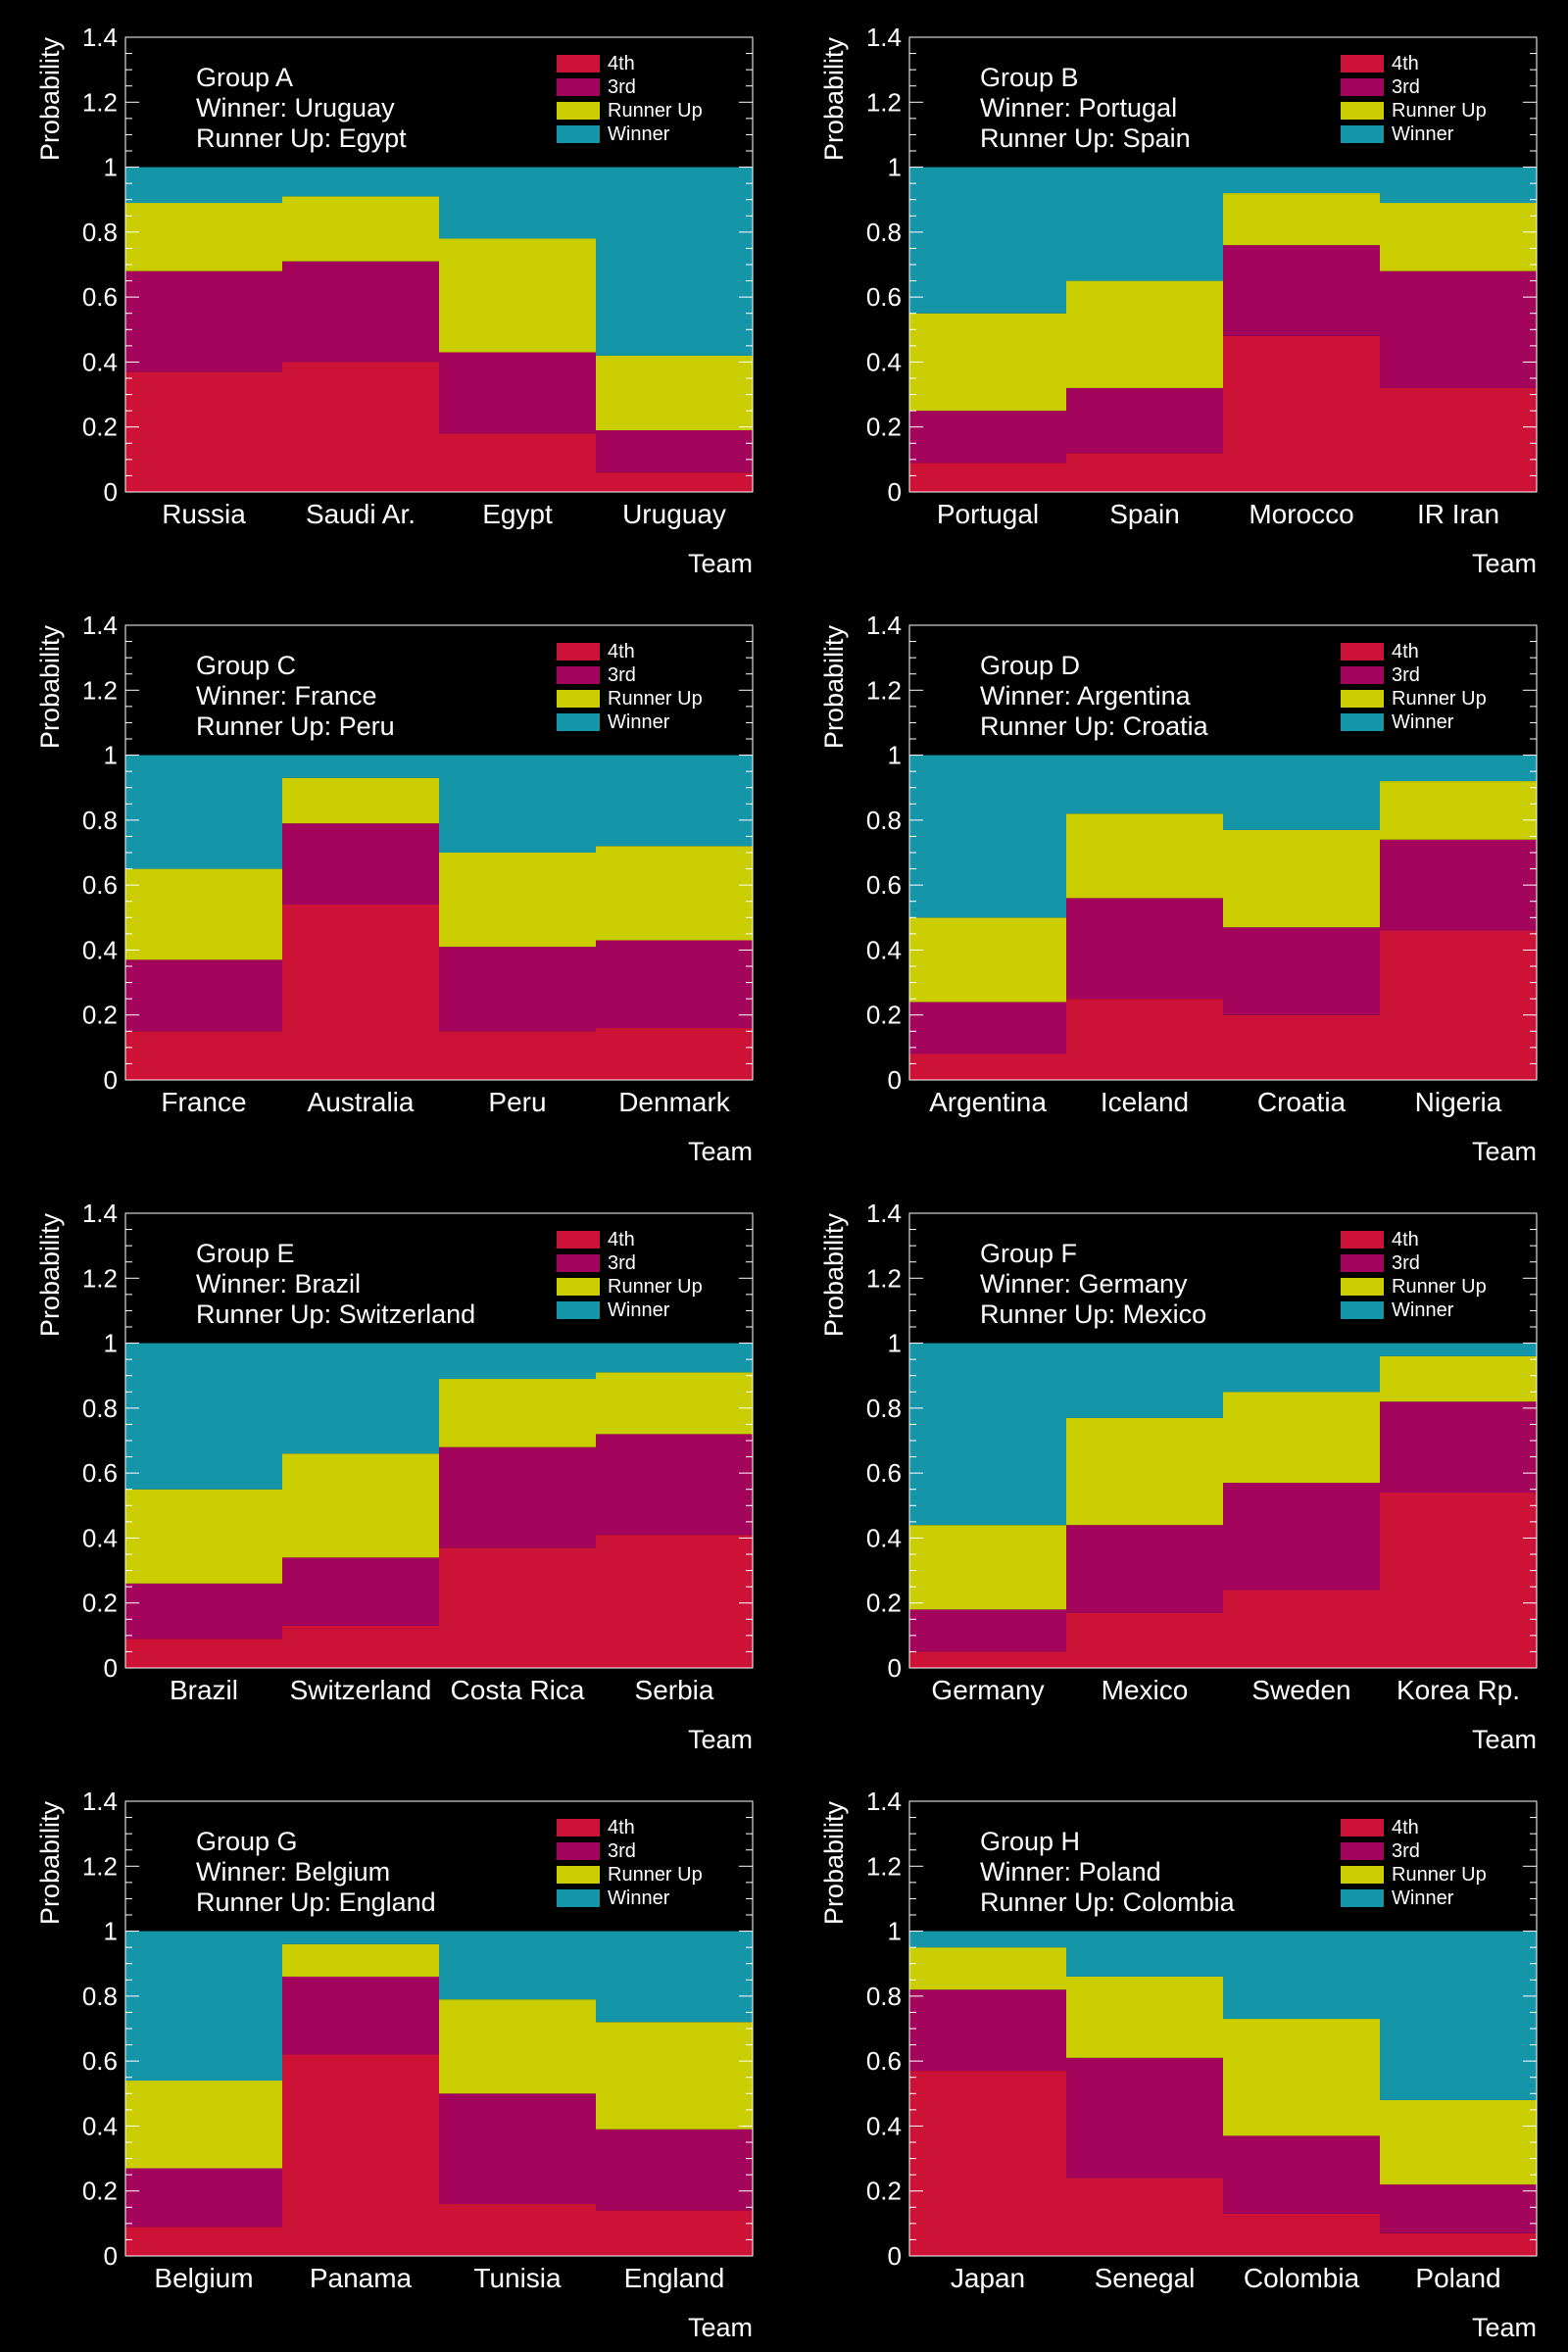 This screenshot has height=2352, width=1568. Describe the element at coordinates (1458, 1102) in the screenshot. I see `x-tick-label: Nigeria` at that location.